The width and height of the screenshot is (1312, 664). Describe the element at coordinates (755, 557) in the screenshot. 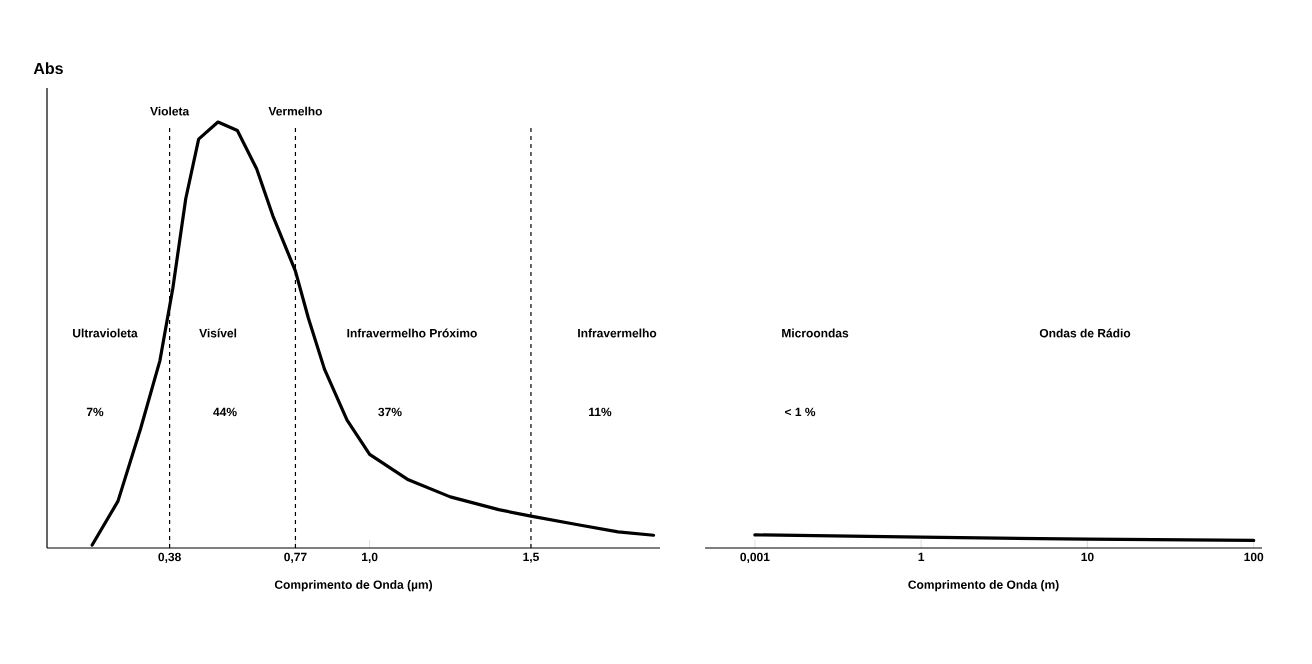

I see `x-tick-label: 0,001` at that location.